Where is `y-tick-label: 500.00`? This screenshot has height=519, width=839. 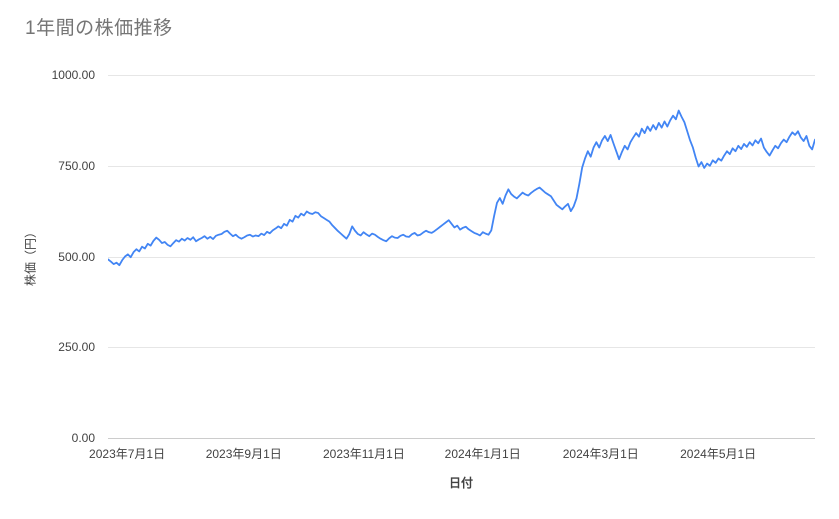 y-tick-label: 500.00 is located at coordinates (76, 256).